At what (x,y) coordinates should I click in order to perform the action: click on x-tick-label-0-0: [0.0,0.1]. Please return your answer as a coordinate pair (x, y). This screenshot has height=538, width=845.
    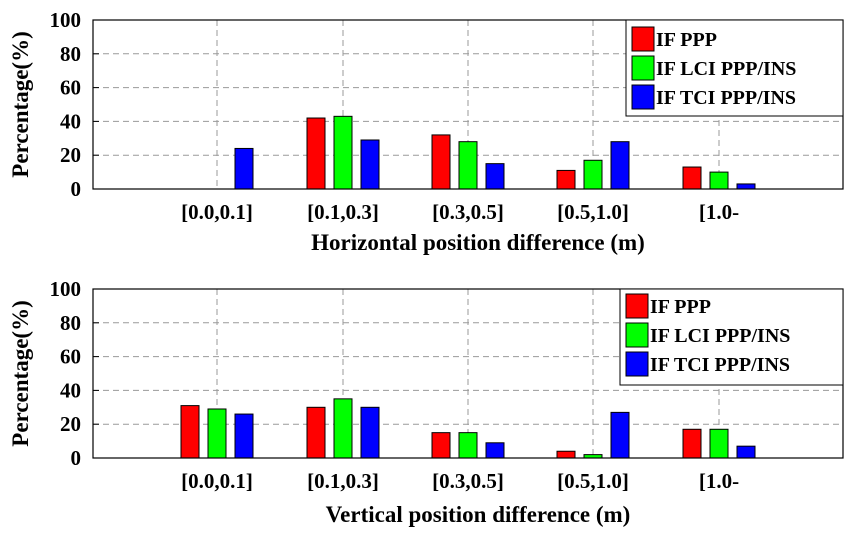
    Looking at the image, I should click on (217, 212).